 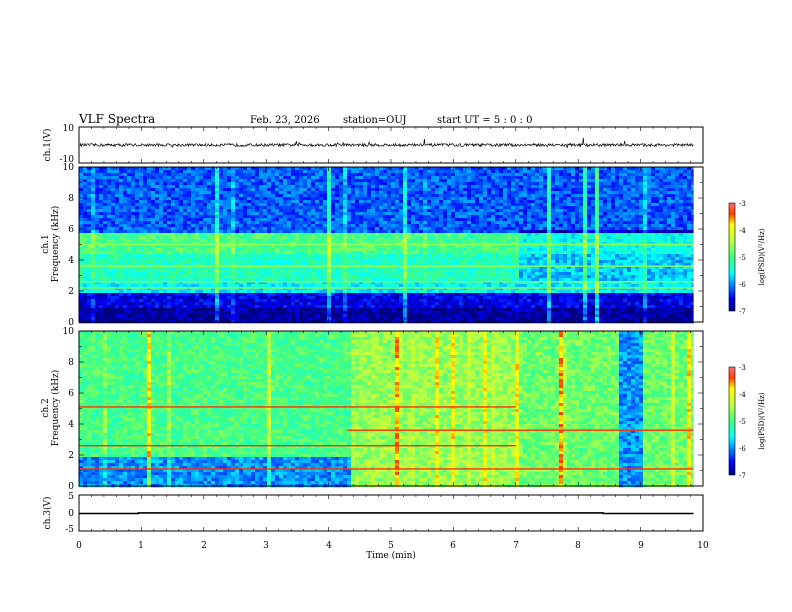 I want to click on ch1-waveform-trace, so click(x=386, y=142).